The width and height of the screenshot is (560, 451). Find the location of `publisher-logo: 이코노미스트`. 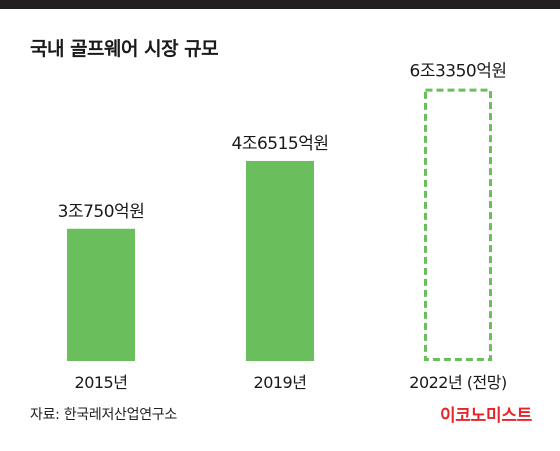

publisher-logo: 이코노미스트 is located at coordinates (485, 416).